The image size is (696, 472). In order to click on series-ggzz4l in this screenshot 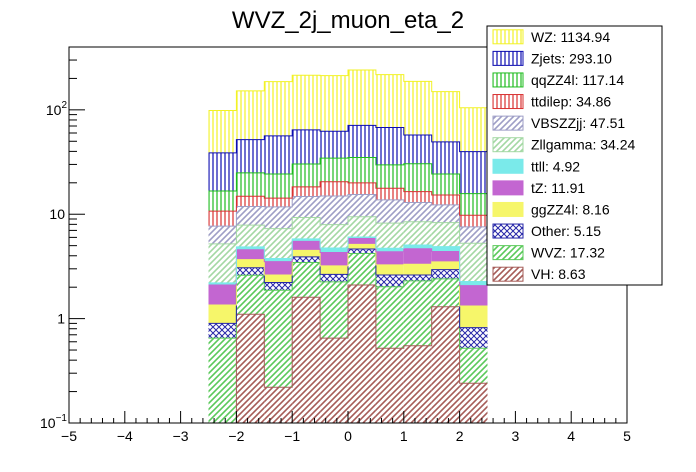, I will do `click(348, 286)`.